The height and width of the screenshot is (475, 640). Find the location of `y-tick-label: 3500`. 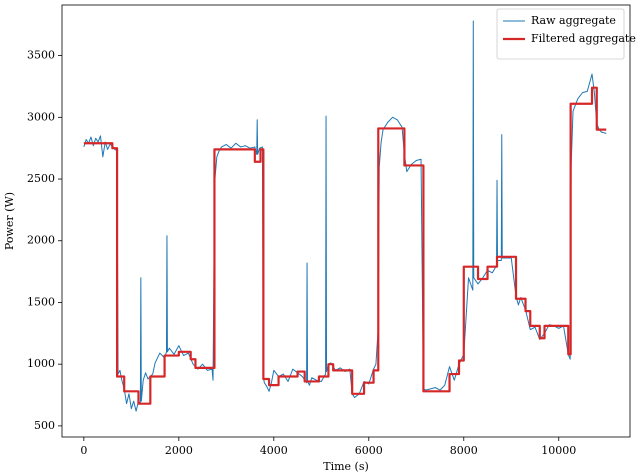

y-tick-label: 3500 is located at coordinates (41, 55).